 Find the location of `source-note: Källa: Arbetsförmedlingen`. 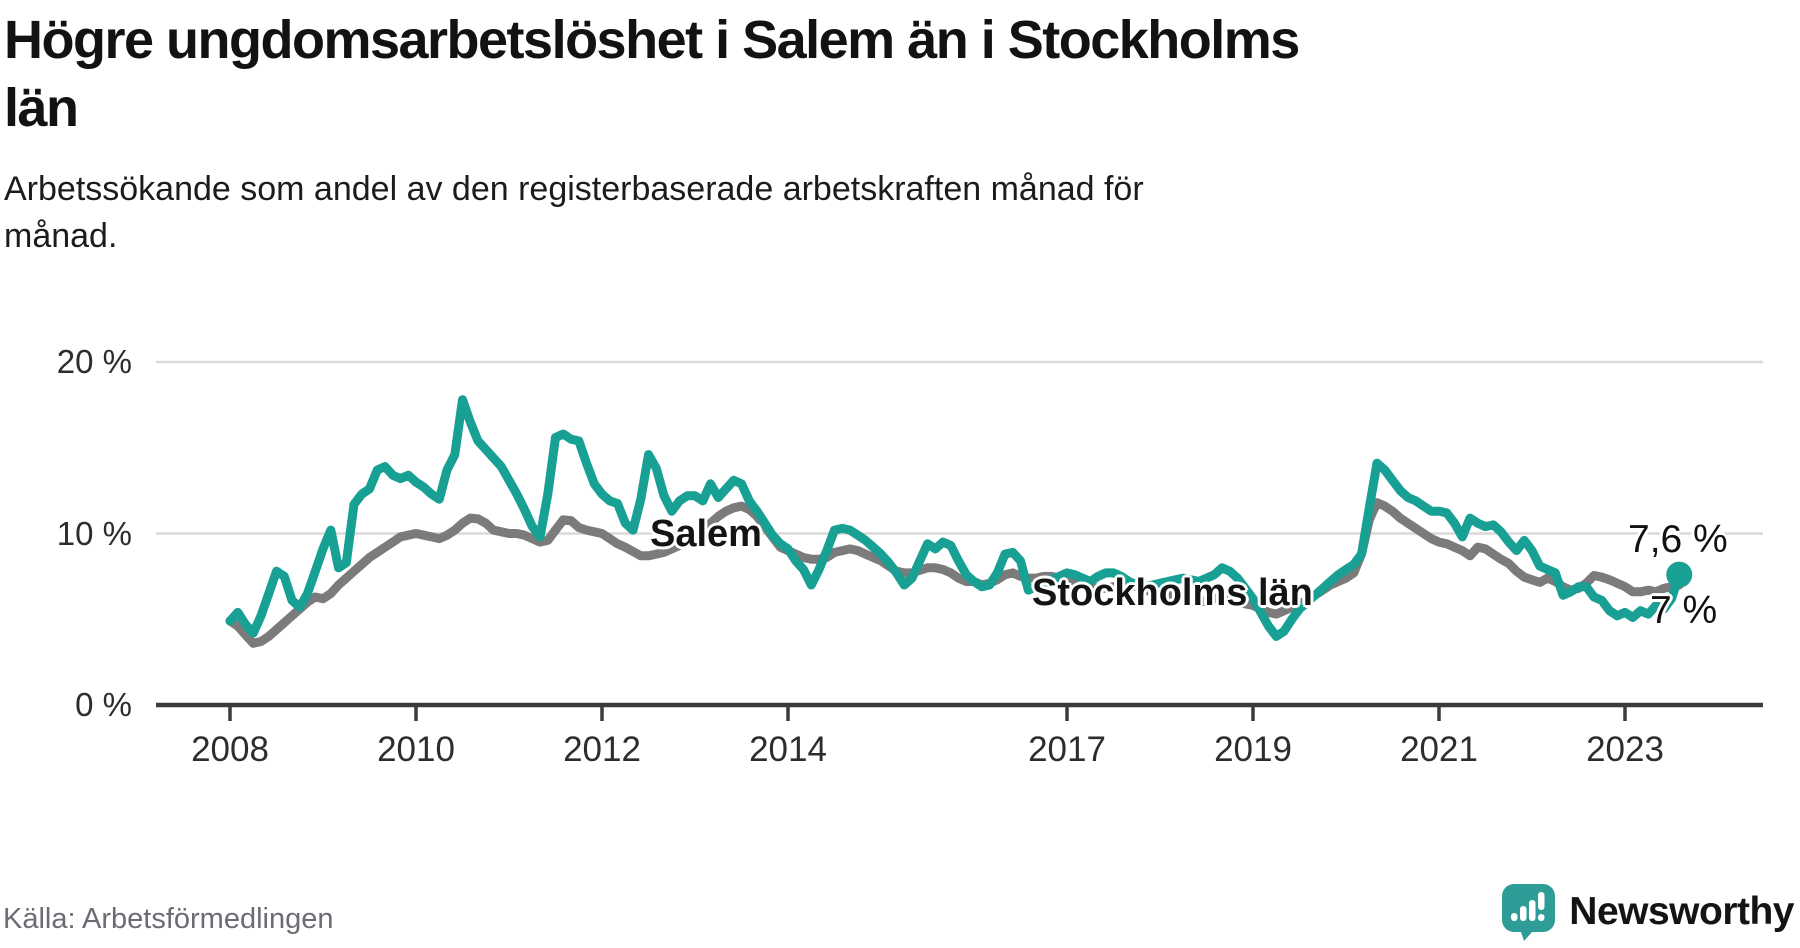

source-note: Källa: Arbetsförmedlingen is located at coordinates (168, 919).